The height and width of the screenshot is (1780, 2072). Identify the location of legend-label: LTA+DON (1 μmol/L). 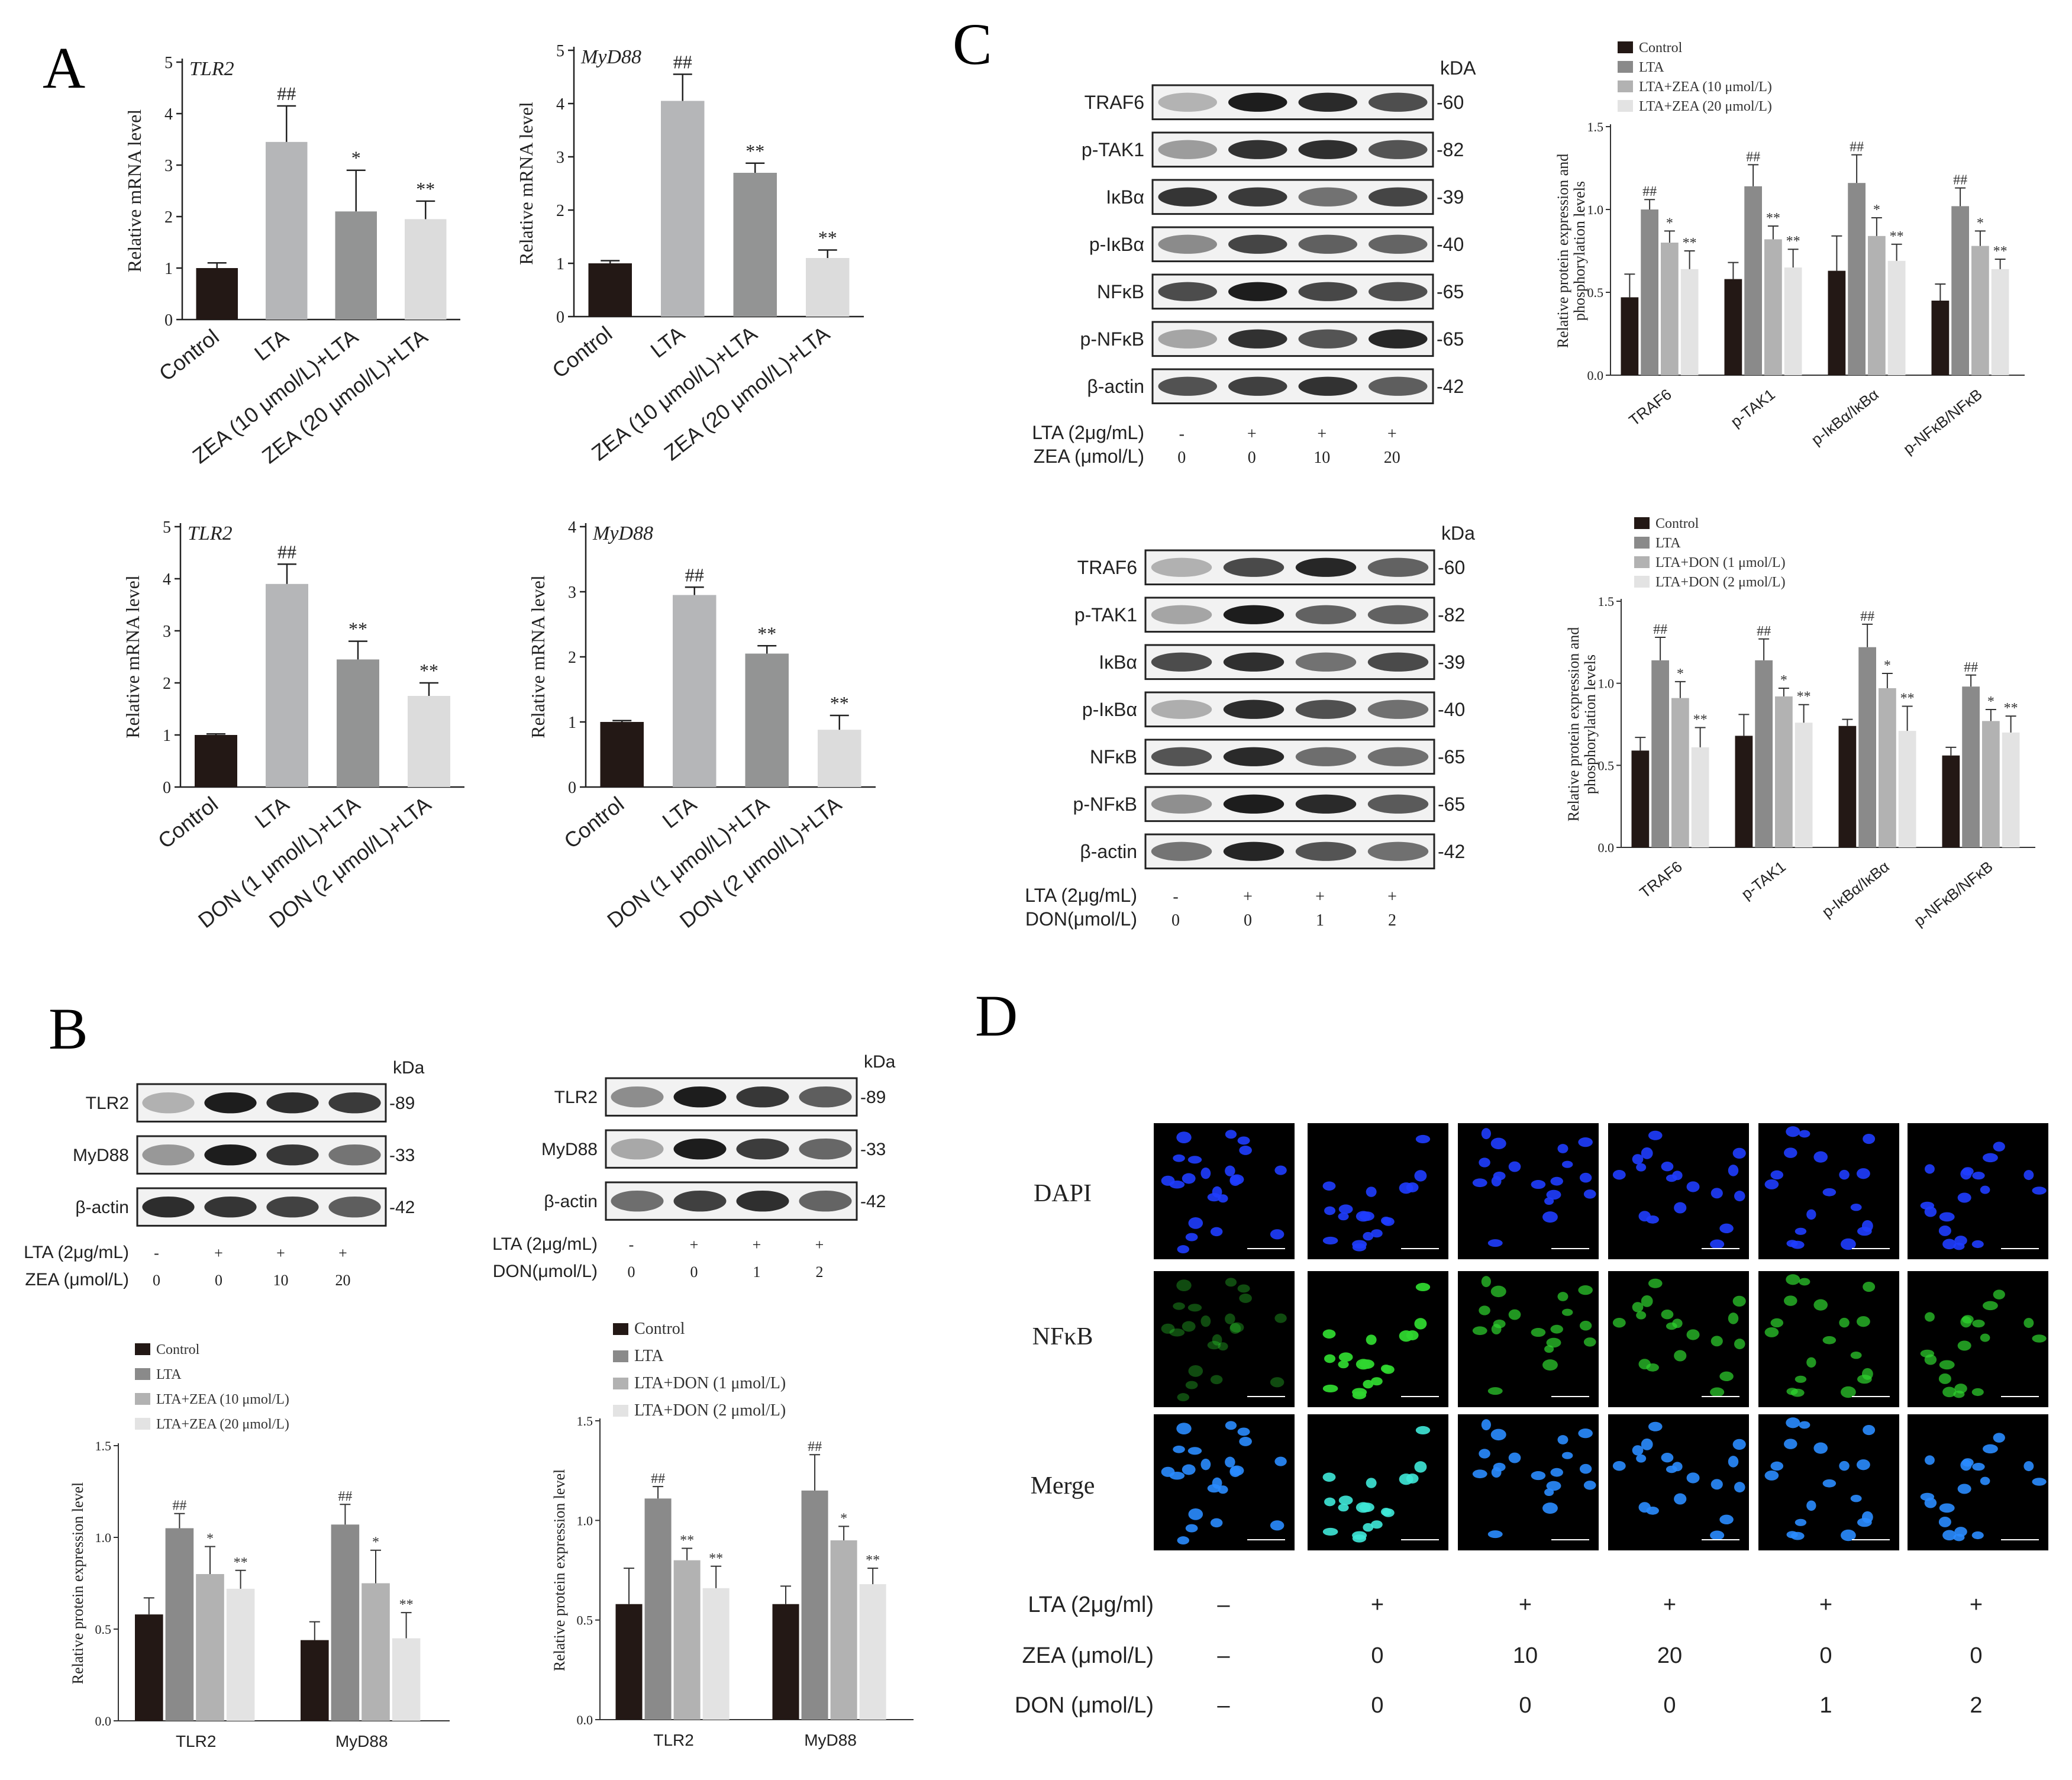
(1720, 563).